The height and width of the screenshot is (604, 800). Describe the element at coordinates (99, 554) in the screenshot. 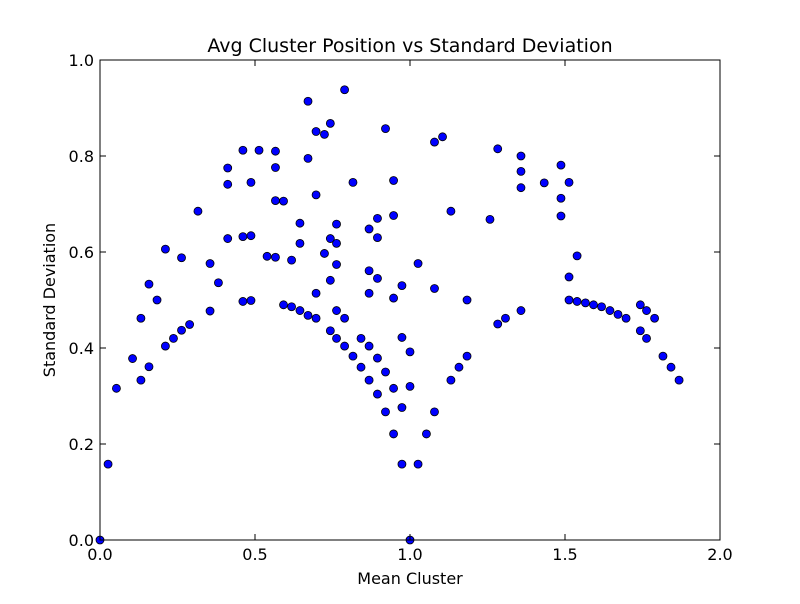

I see `x-tick-label: 0.0` at that location.